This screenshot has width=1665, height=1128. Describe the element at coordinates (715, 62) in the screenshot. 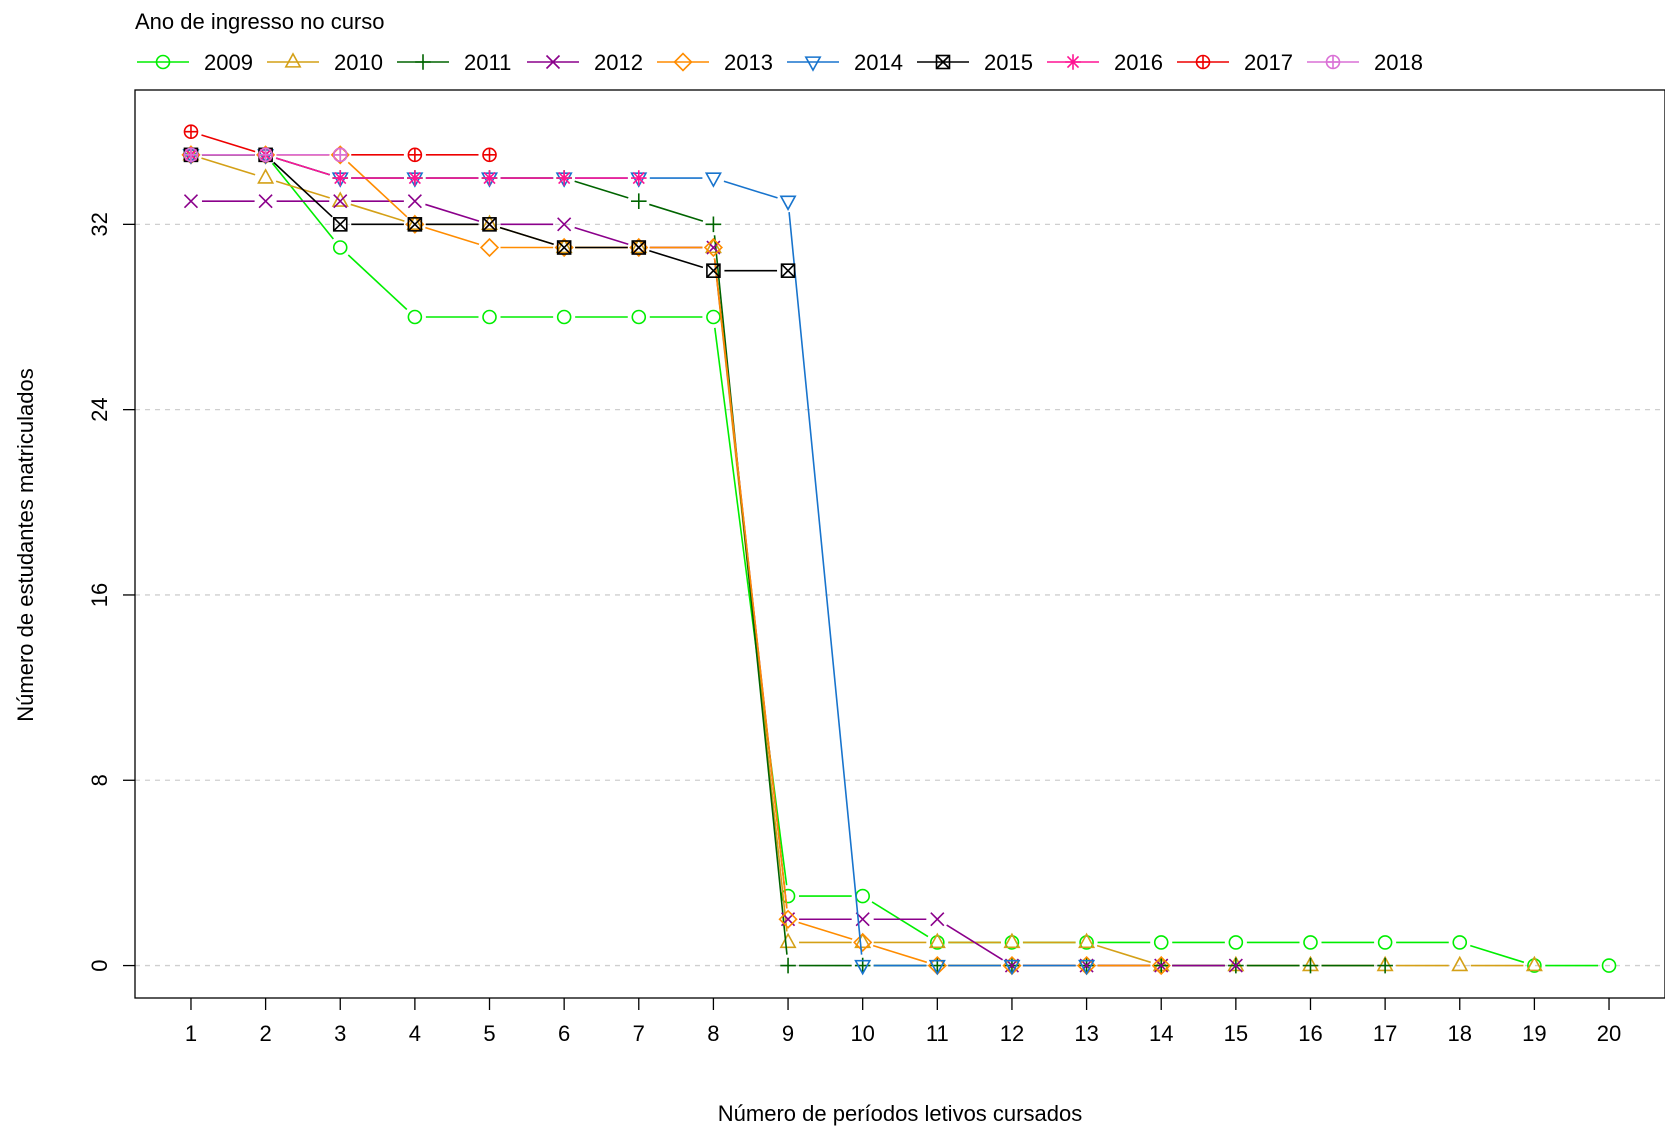

I see `legend-item: 2013` at that location.